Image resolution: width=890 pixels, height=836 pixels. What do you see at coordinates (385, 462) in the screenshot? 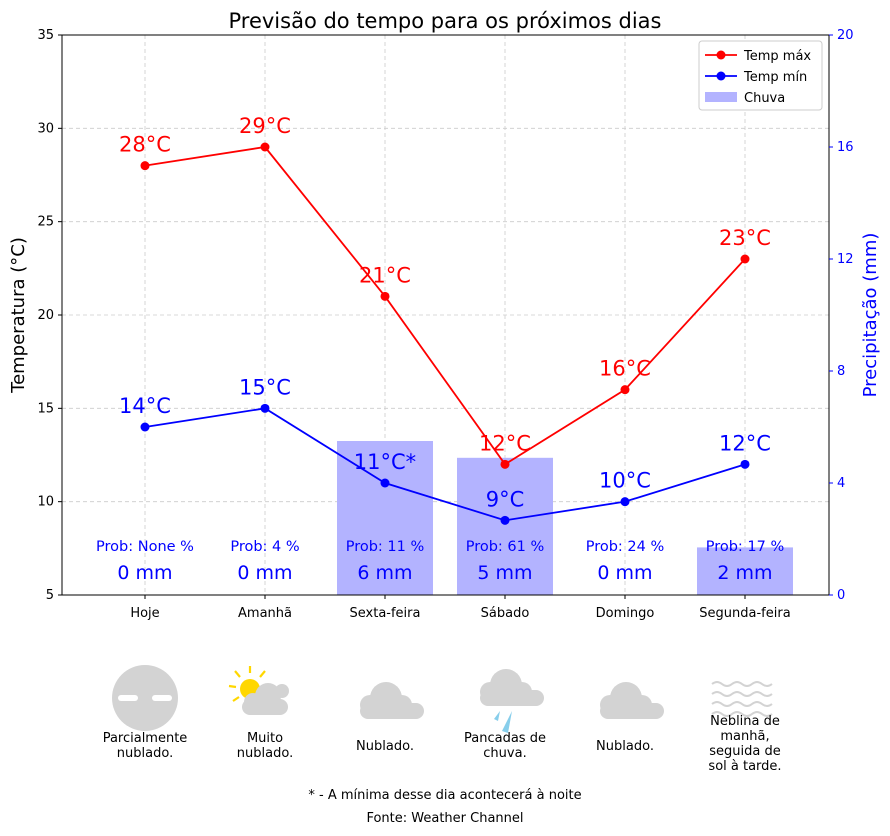
I see `temp-data-label: 11°C*` at bounding box center [385, 462].